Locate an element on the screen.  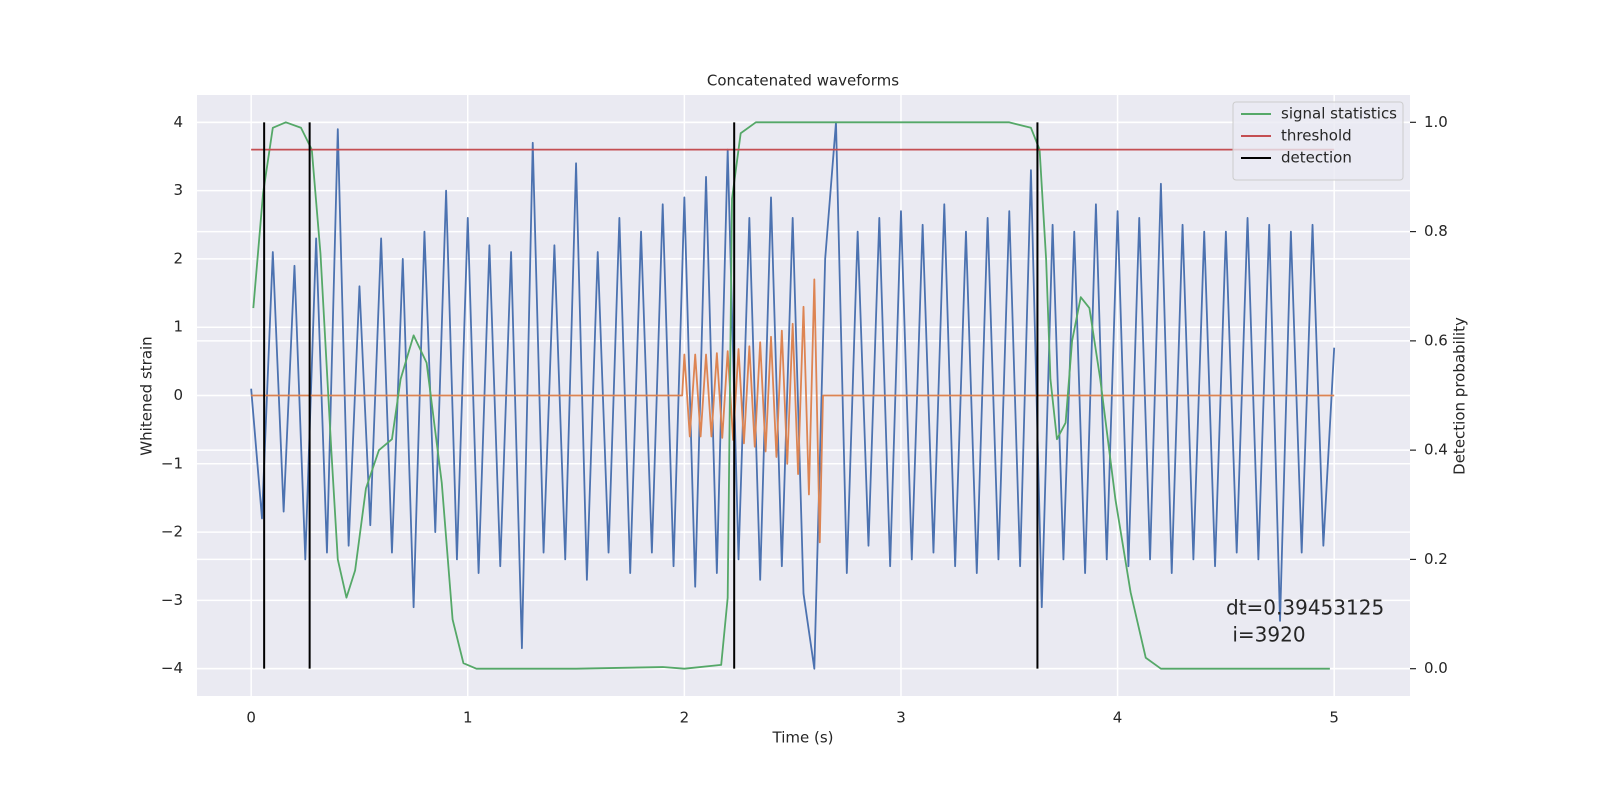
x-tick-label: 1 is located at coordinates (468, 718).